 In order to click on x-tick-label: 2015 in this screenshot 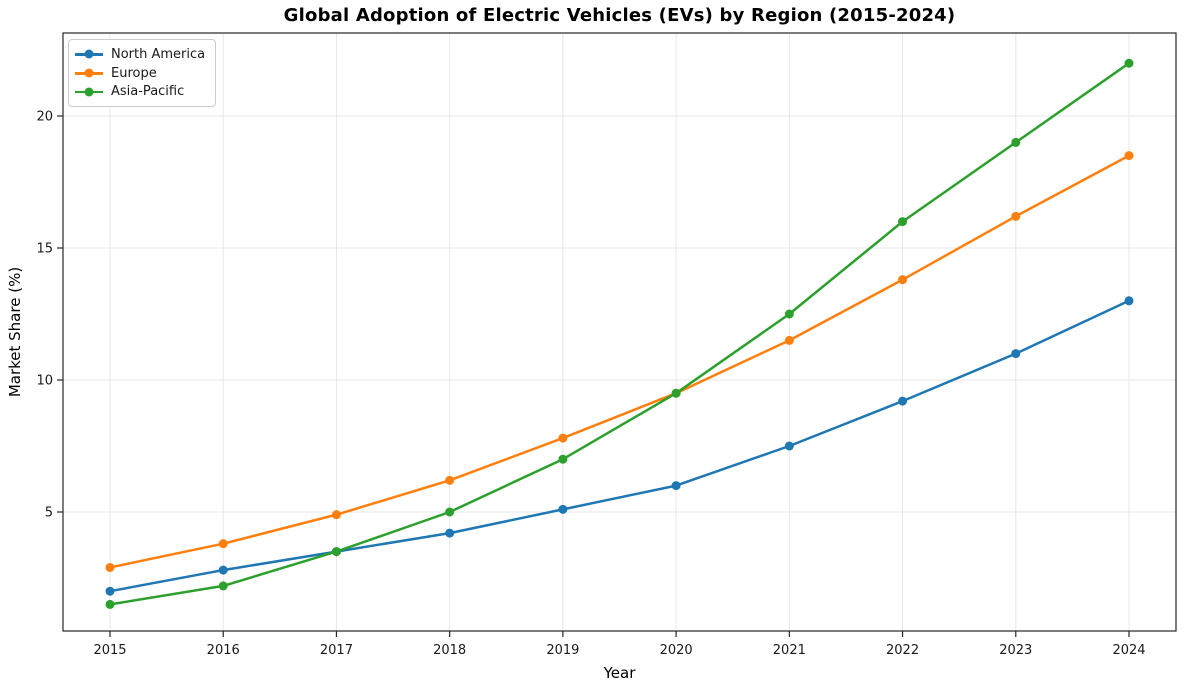, I will do `click(109, 650)`.